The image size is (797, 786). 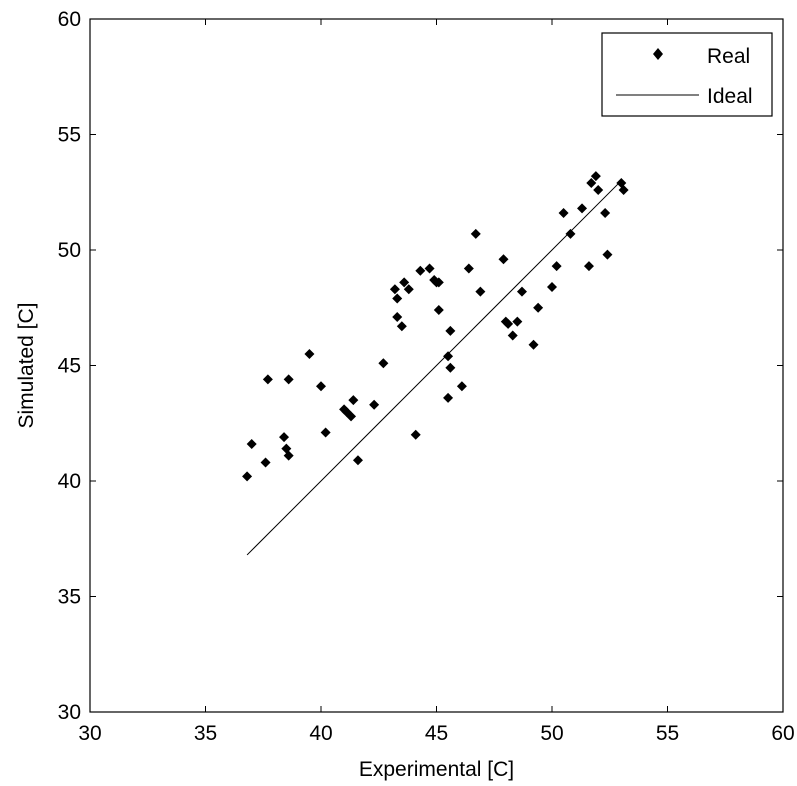 What do you see at coordinates (320, 733) in the screenshot?
I see `x-tick-label: 40` at bounding box center [320, 733].